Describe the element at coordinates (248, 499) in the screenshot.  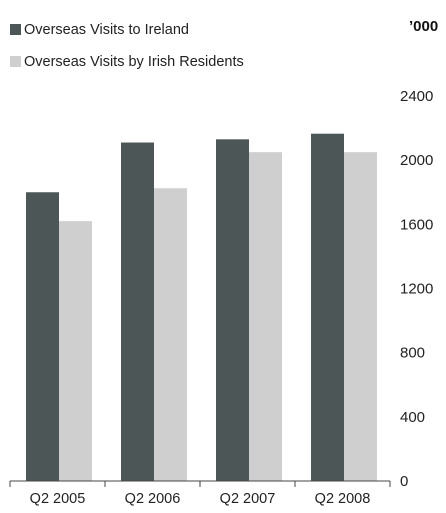
I see `x-tick-label: Q2 2007` at that location.